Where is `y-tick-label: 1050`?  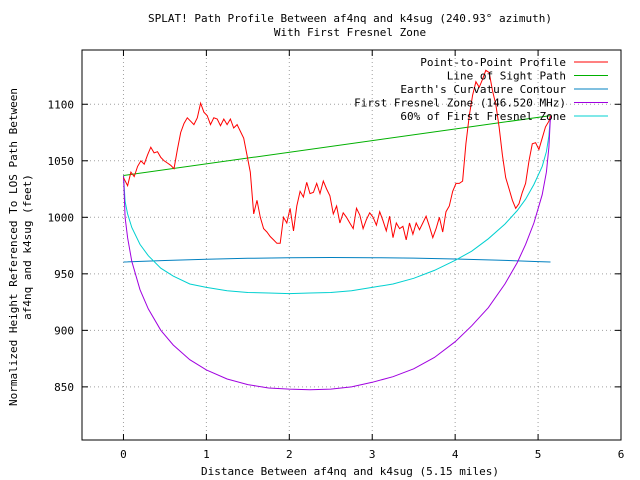 y-tick-label: 1050 is located at coordinates (61, 161).